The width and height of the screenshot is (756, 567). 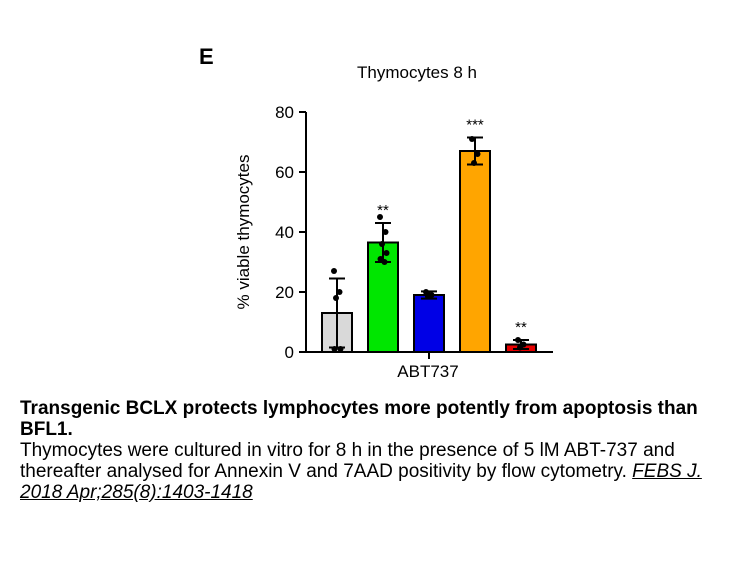 What do you see at coordinates (427, 371) in the screenshot?
I see `x-axis-label: ABT737` at bounding box center [427, 371].